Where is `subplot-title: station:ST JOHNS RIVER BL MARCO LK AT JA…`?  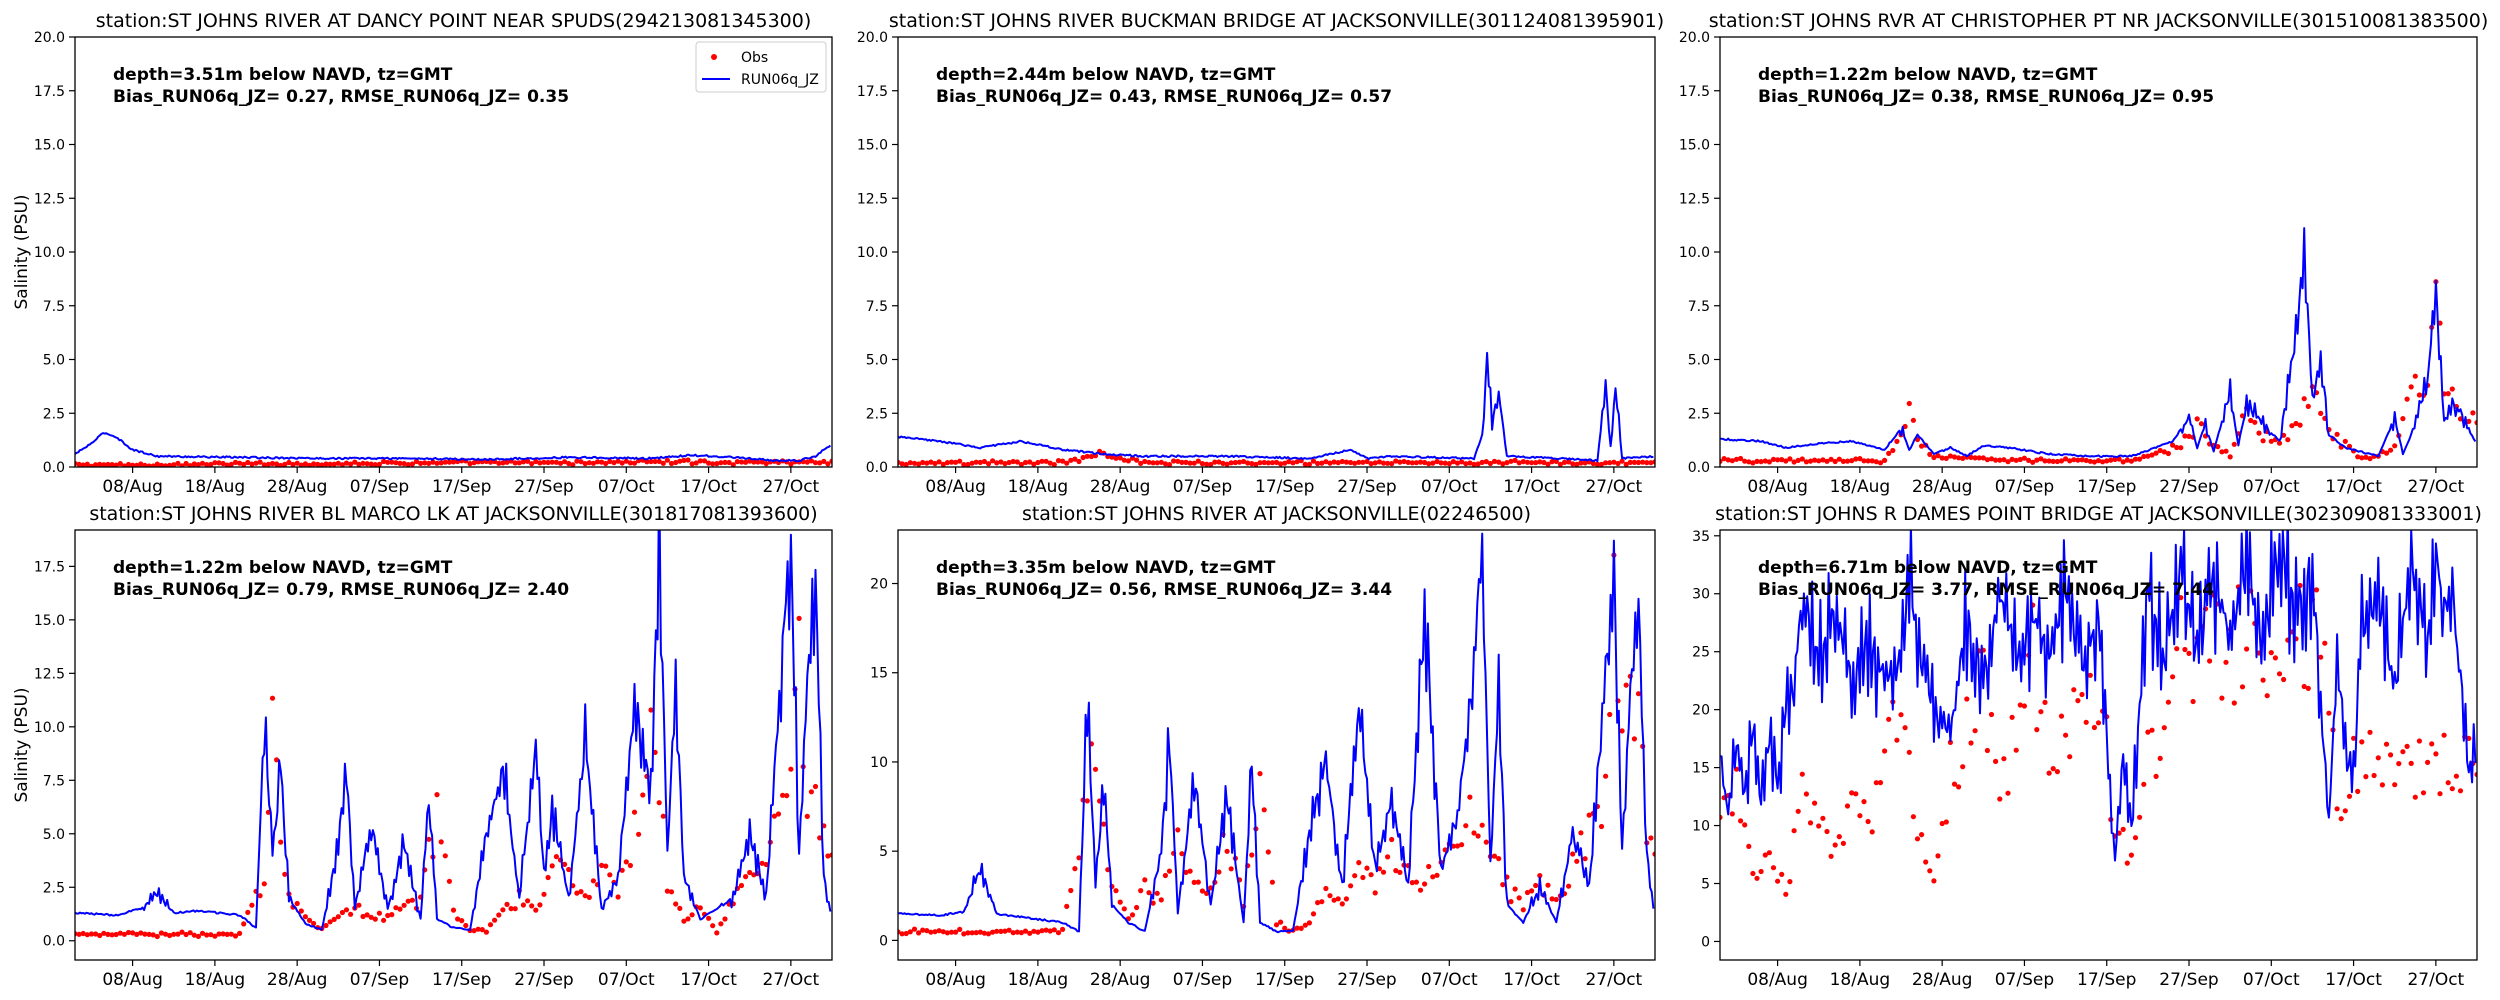
subplot-title: station:ST JOHNS RIVER BL MARCO LK AT JA… is located at coordinates (453, 514).